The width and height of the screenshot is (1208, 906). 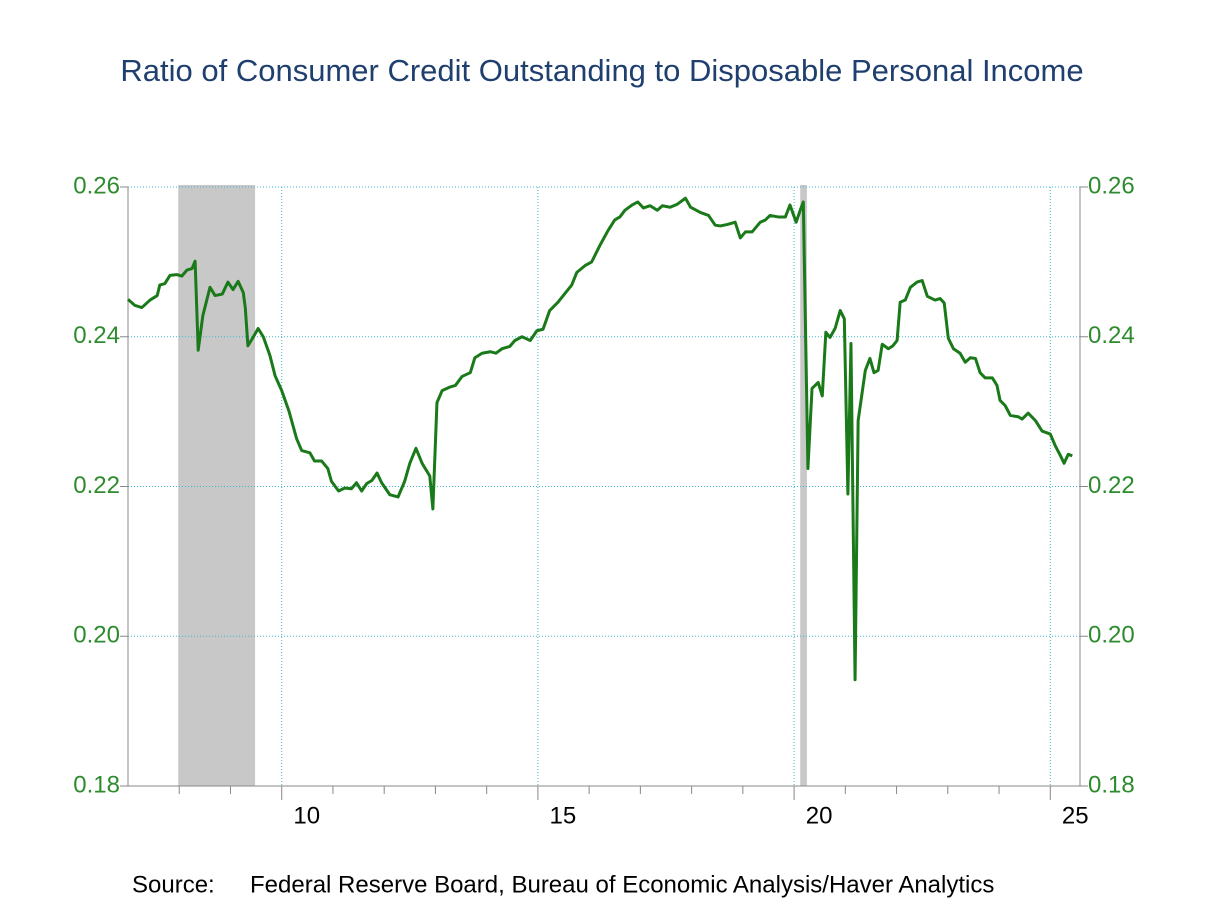 I want to click on y-tick-label: 0.24, so click(x=96, y=335).